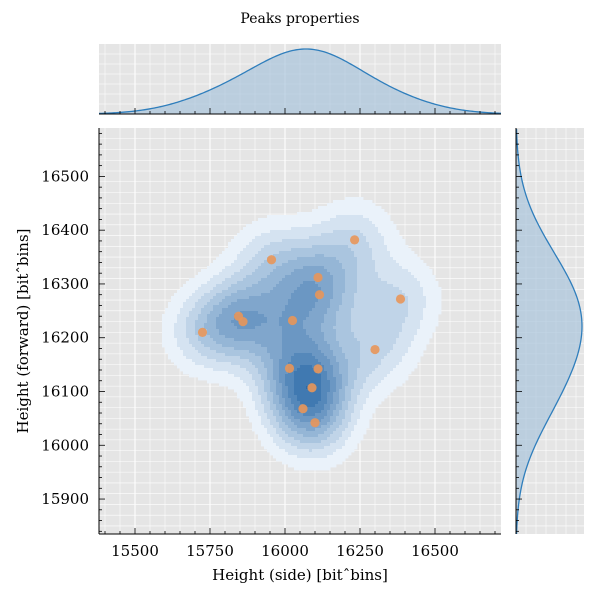 The height and width of the screenshot is (600, 600). I want to click on top-kde-area, so click(300, 81).